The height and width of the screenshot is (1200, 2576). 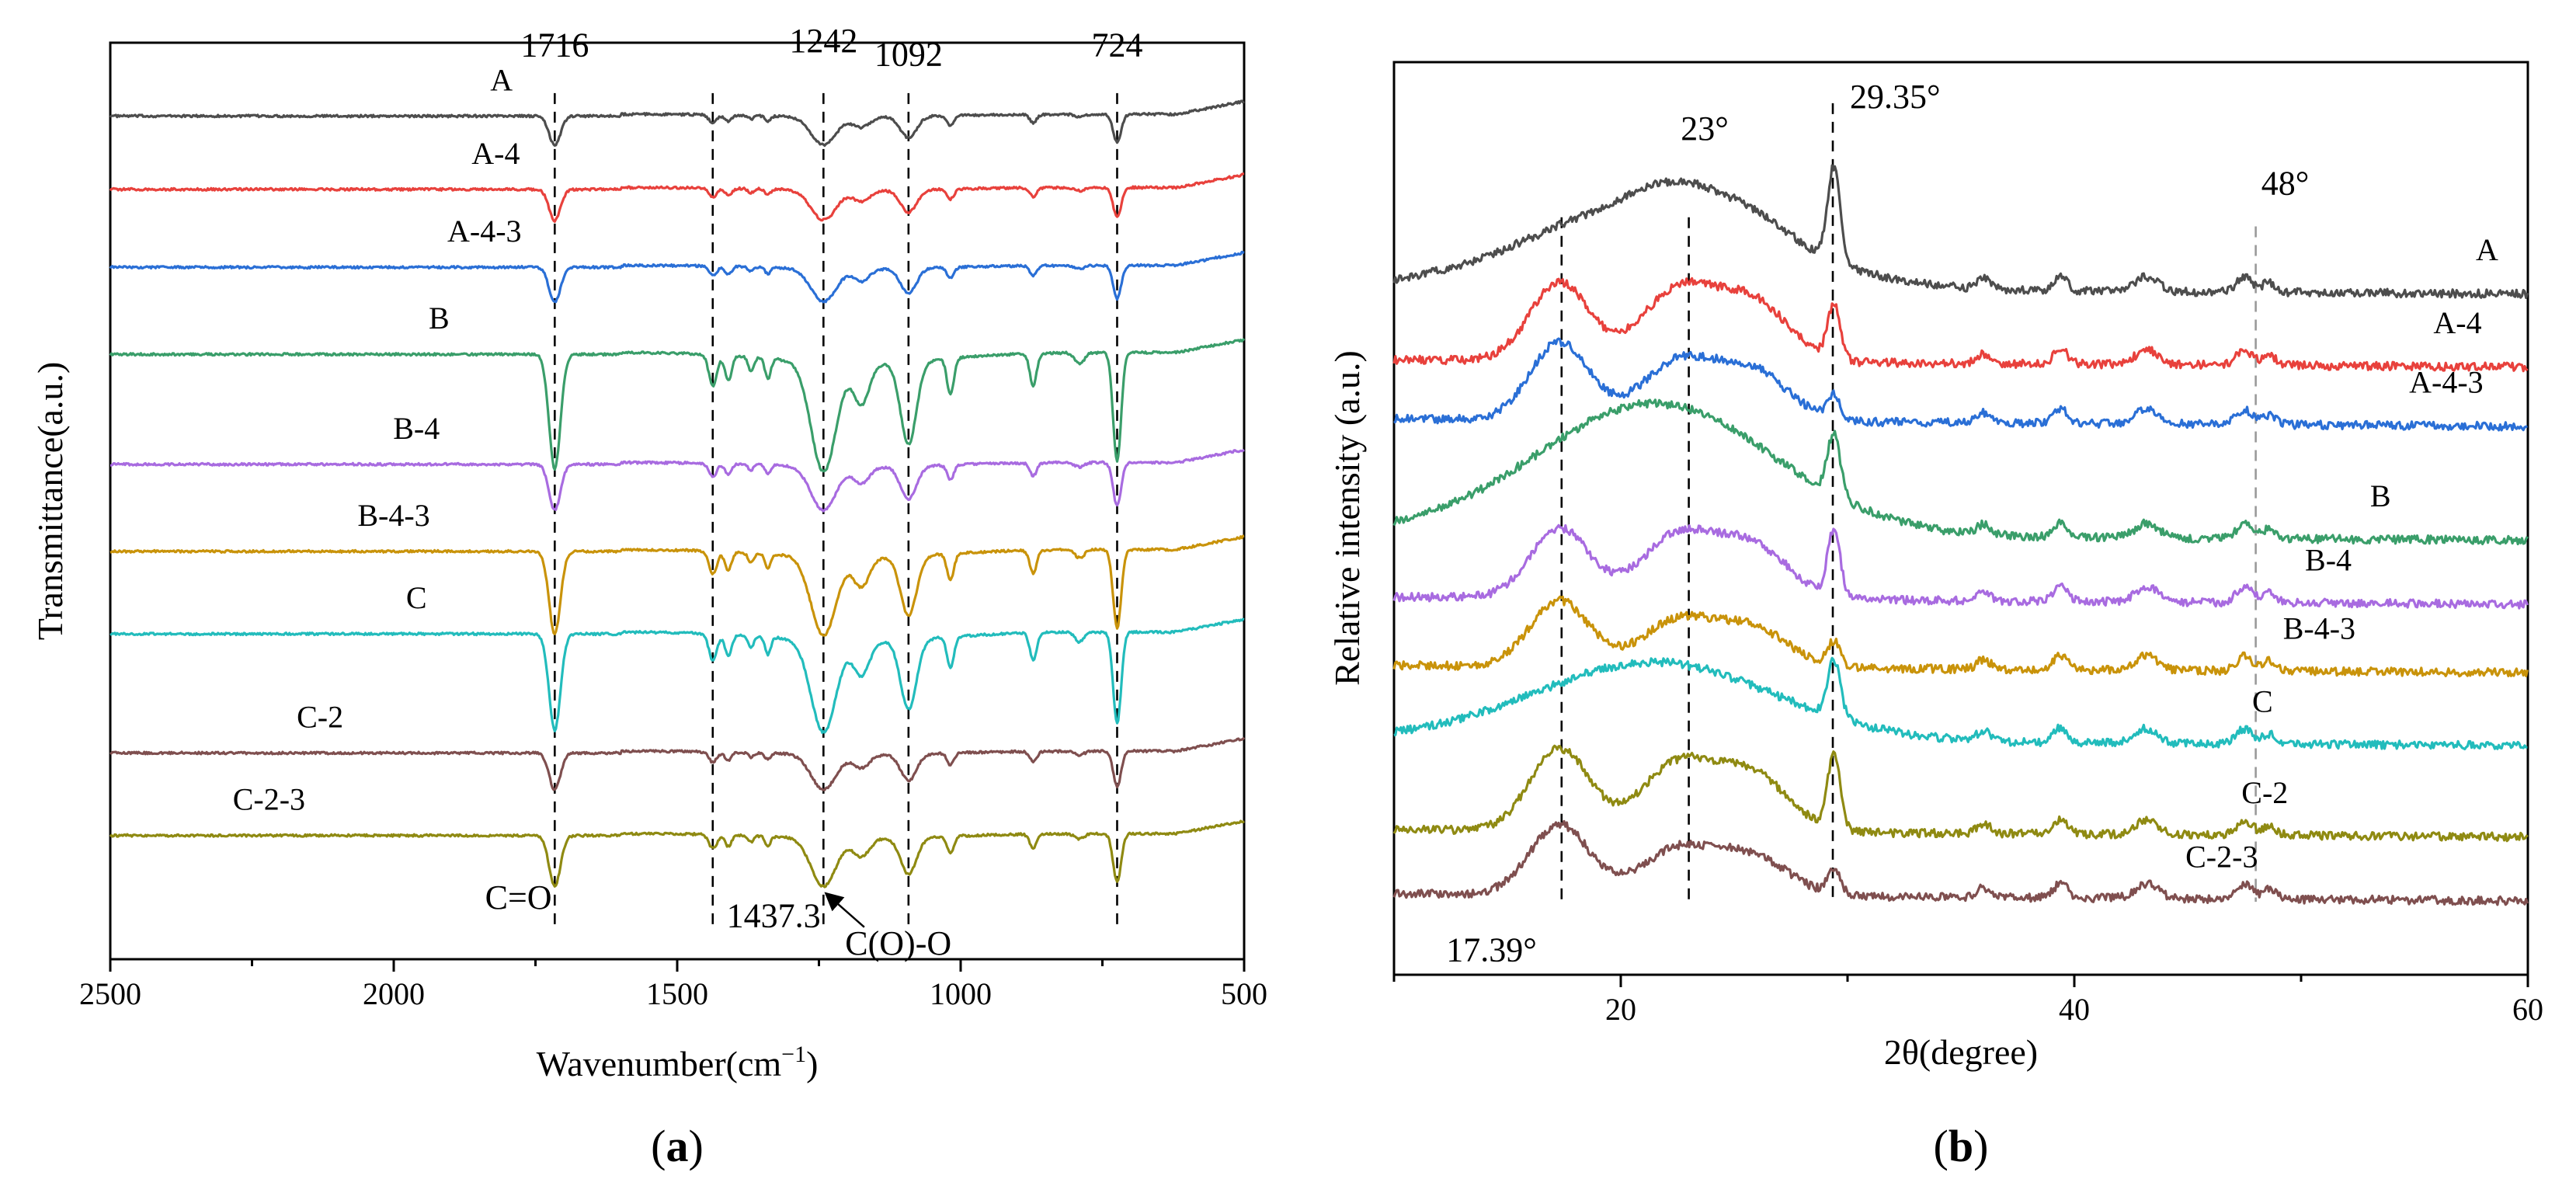 I want to click on panel-a-x-ticks: 2500 2000 1500 1000 500, so click(x=673, y=985).